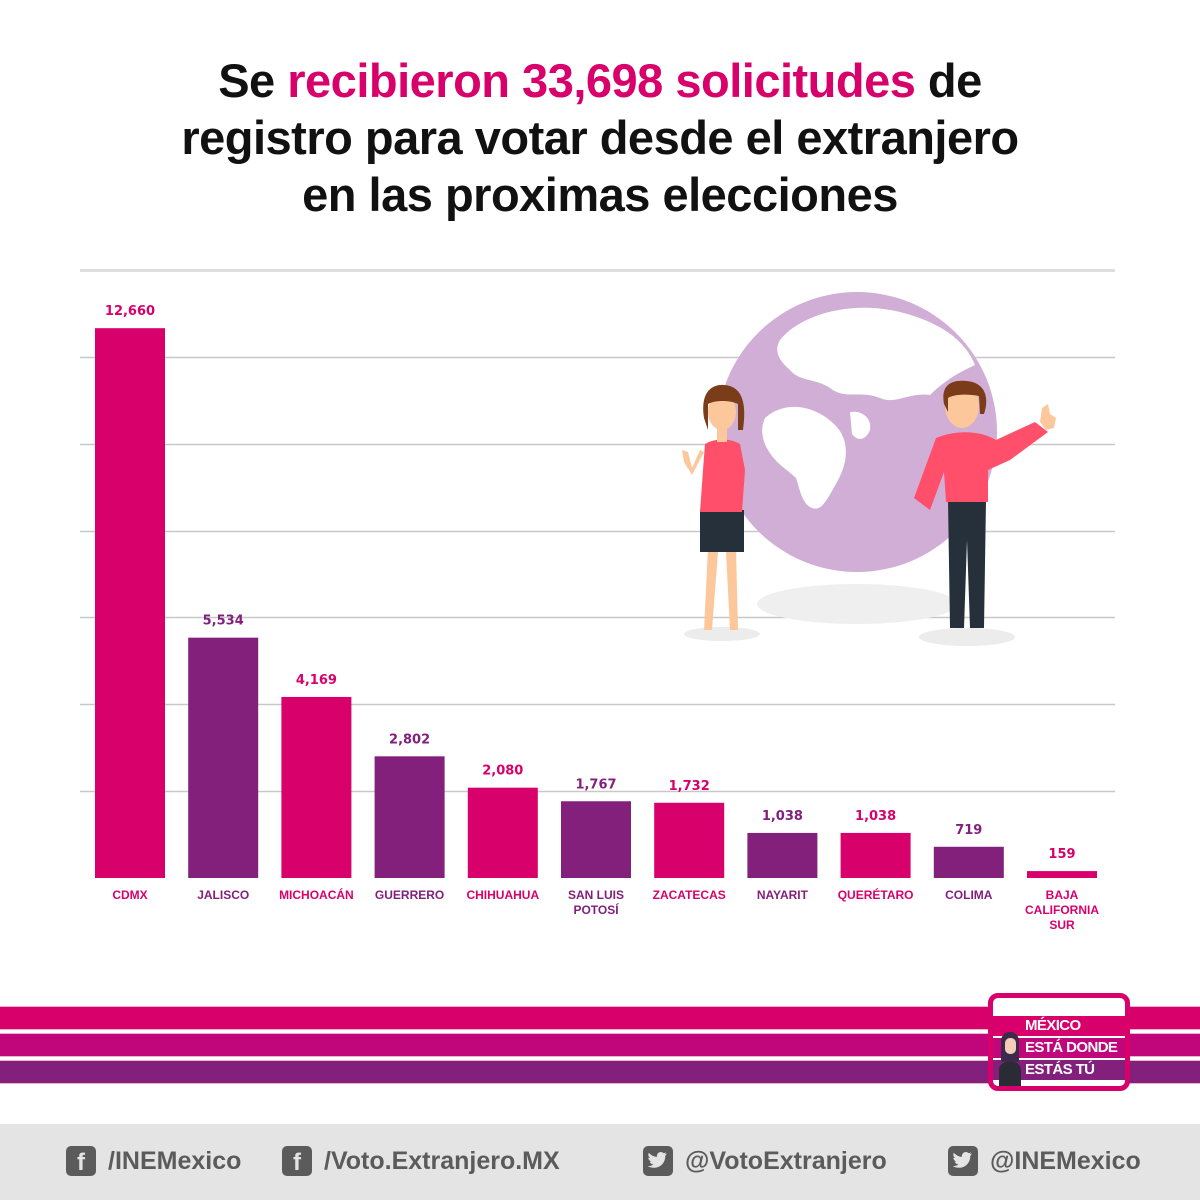  Describe the element at coordinates (253, 80) in the screenshot. I see `headline-text: Se` at that location.